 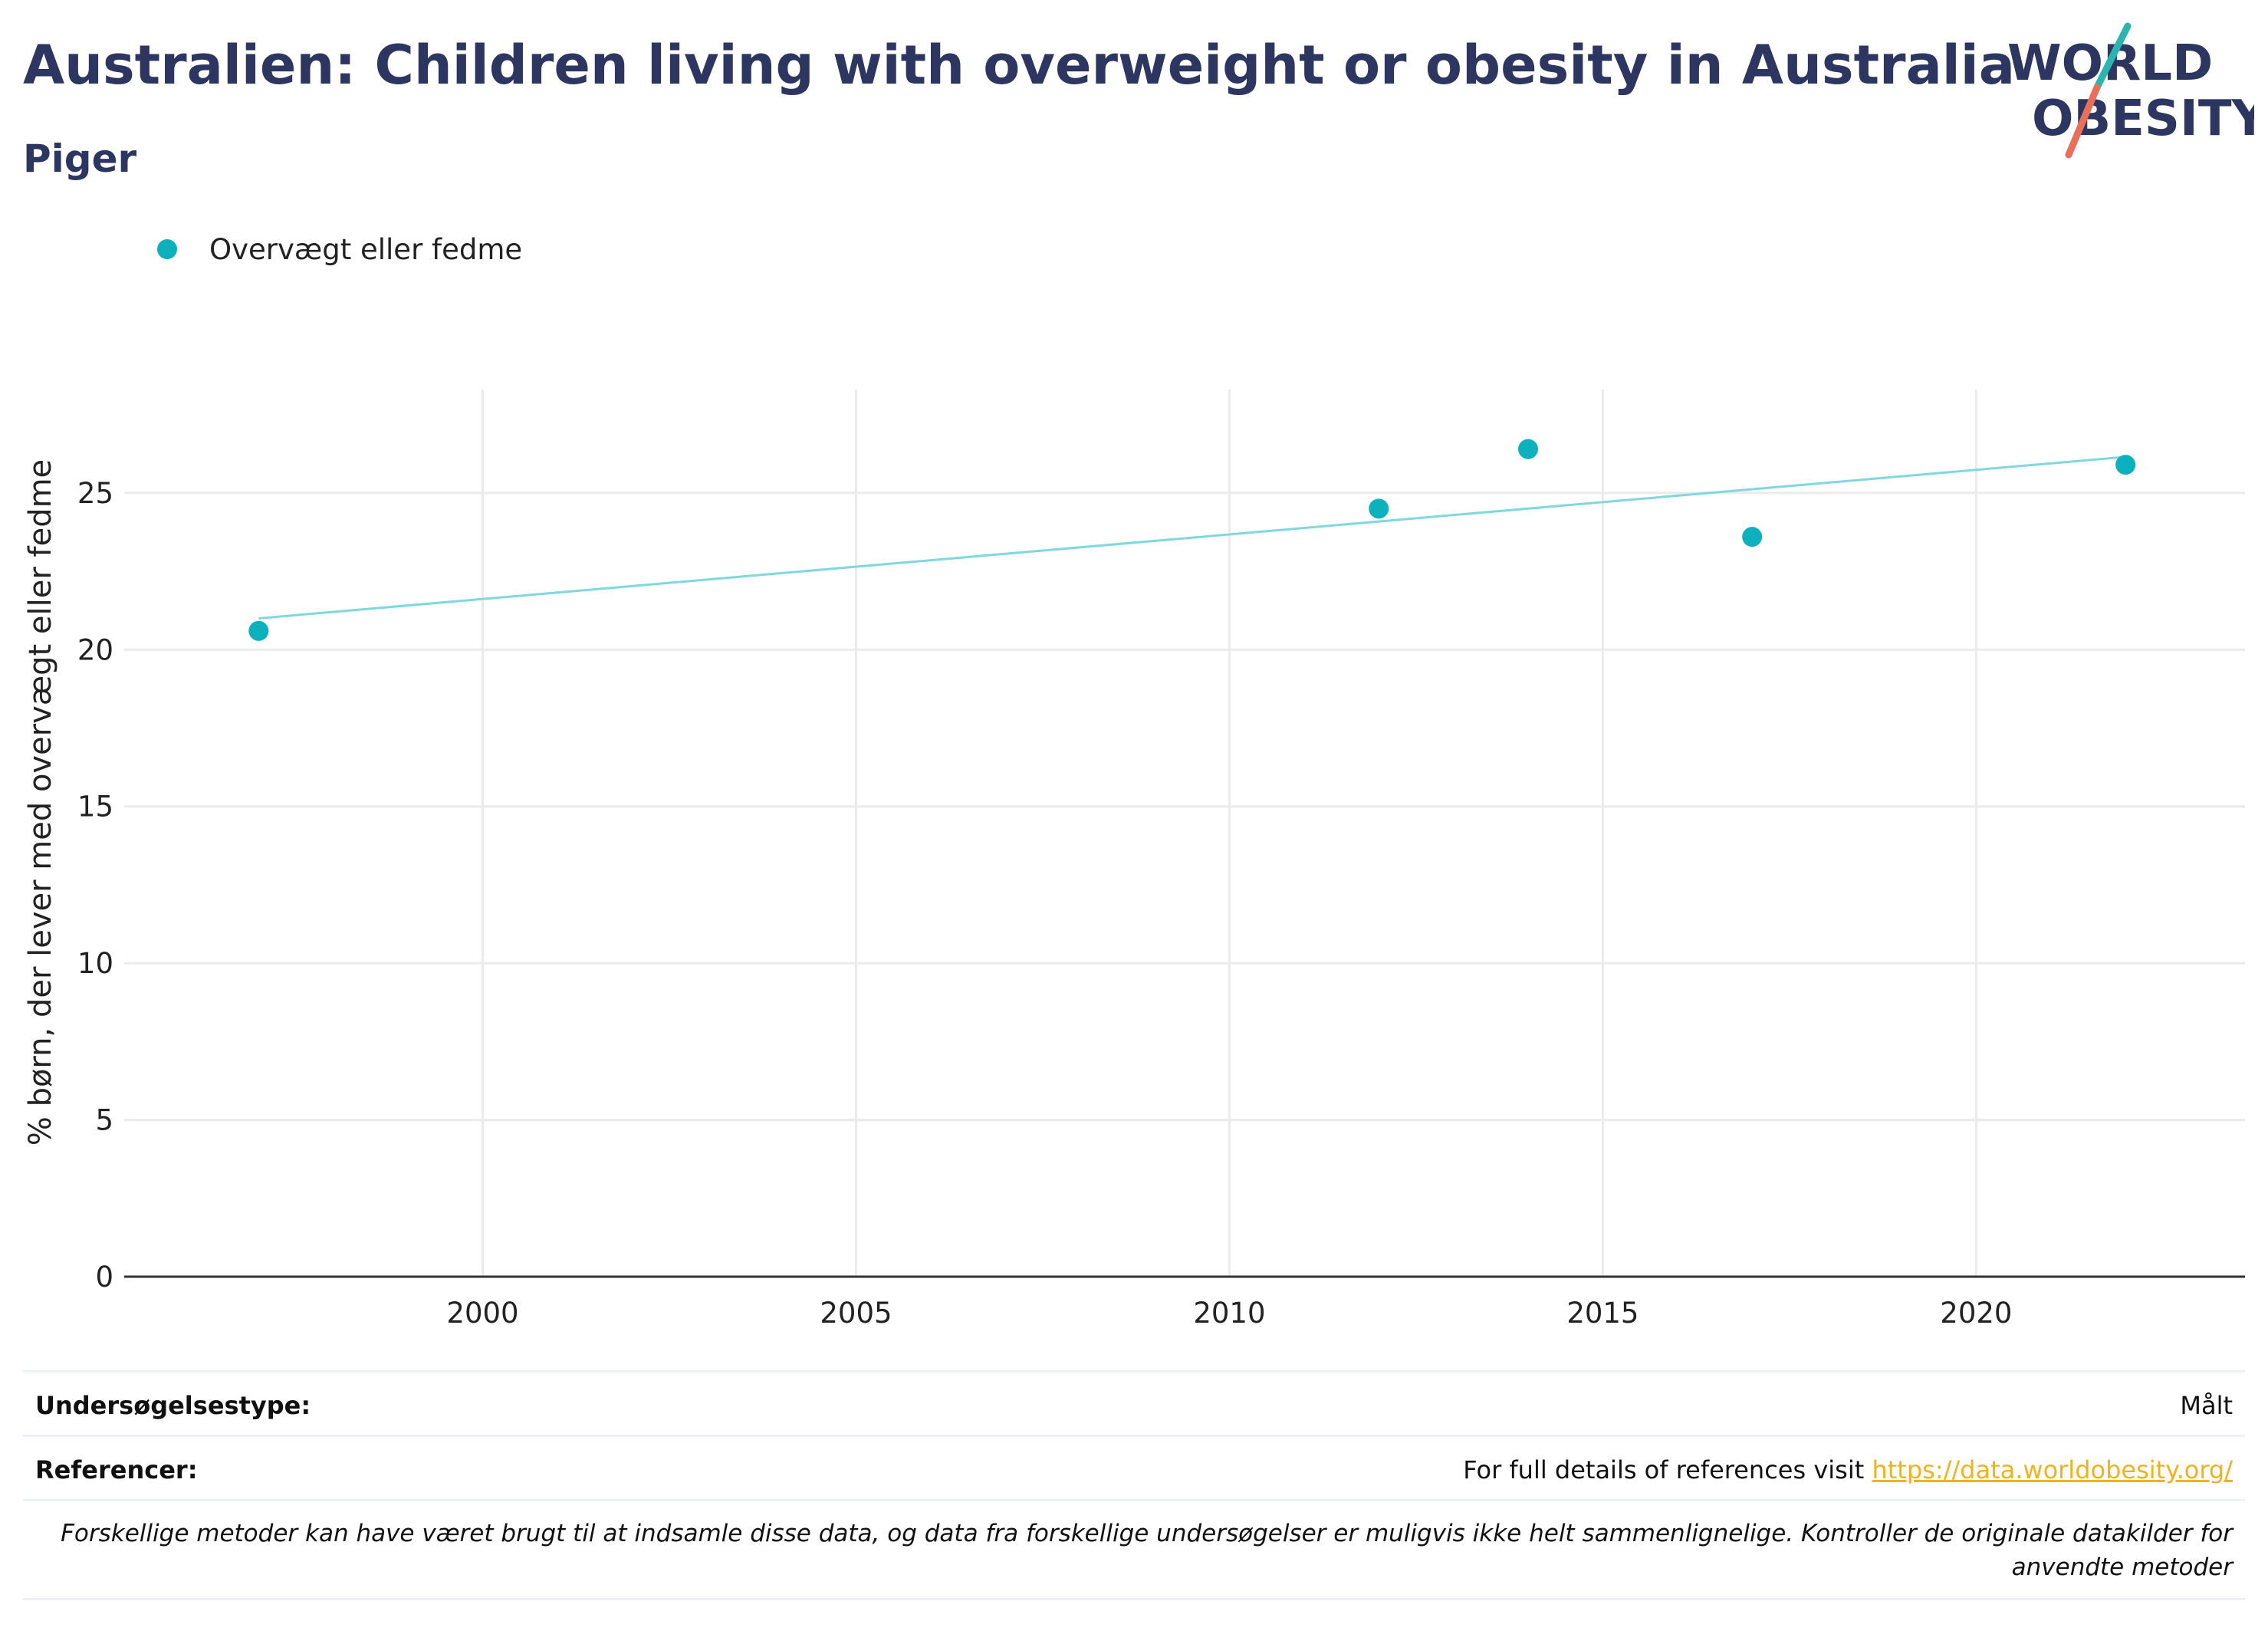 I want to click on references-label: Referencer:, so click(x=116, y=1470).